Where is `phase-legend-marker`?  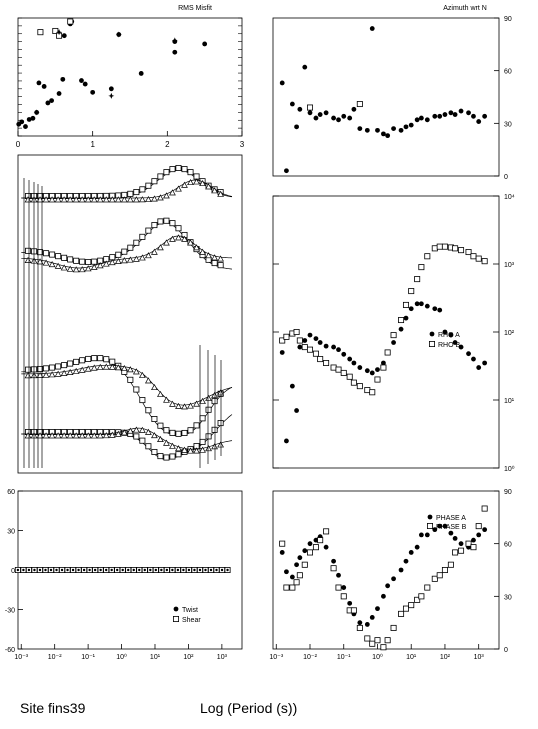
phase-legend-marker is located at coordinates (429, 526).